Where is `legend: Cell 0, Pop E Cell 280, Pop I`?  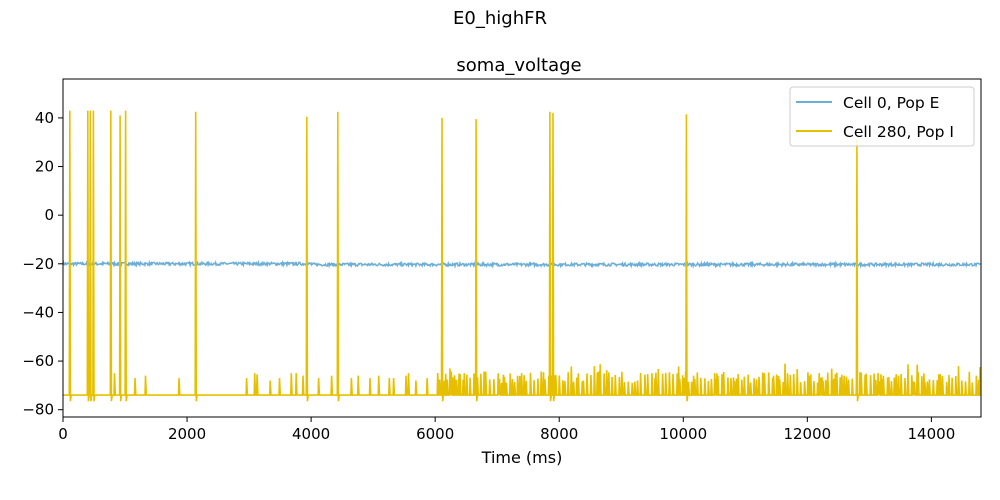 legend: Cell 0, Pop E Cell 280, Pop I is located at coordinates (882, 116).